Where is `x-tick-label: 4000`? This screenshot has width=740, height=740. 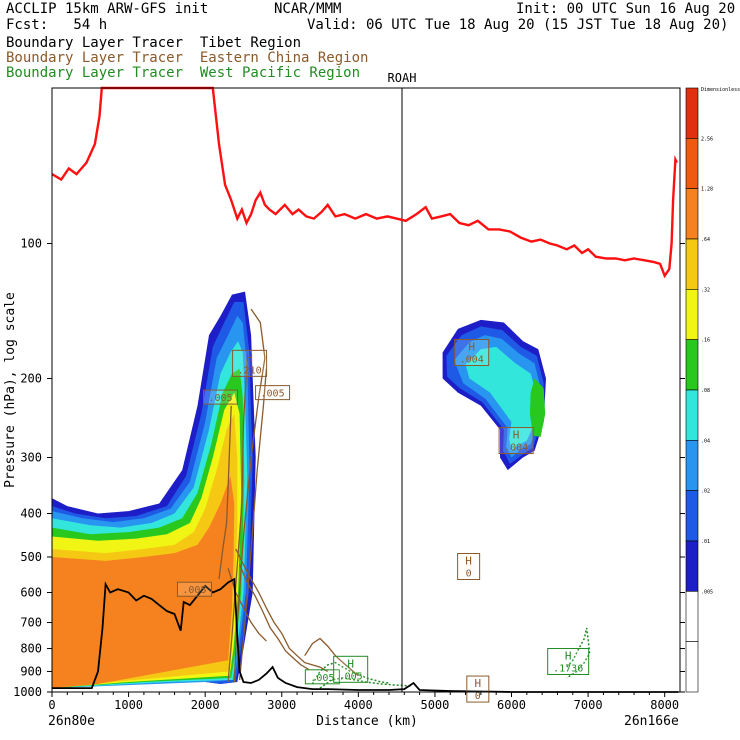 x-tick-label: 4000 is located at coordinates (358, 705).